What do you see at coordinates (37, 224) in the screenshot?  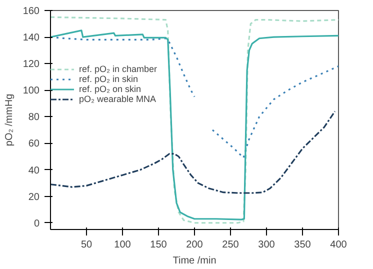 I see `y-tick-label: 0` at bounding box center [37, 224].